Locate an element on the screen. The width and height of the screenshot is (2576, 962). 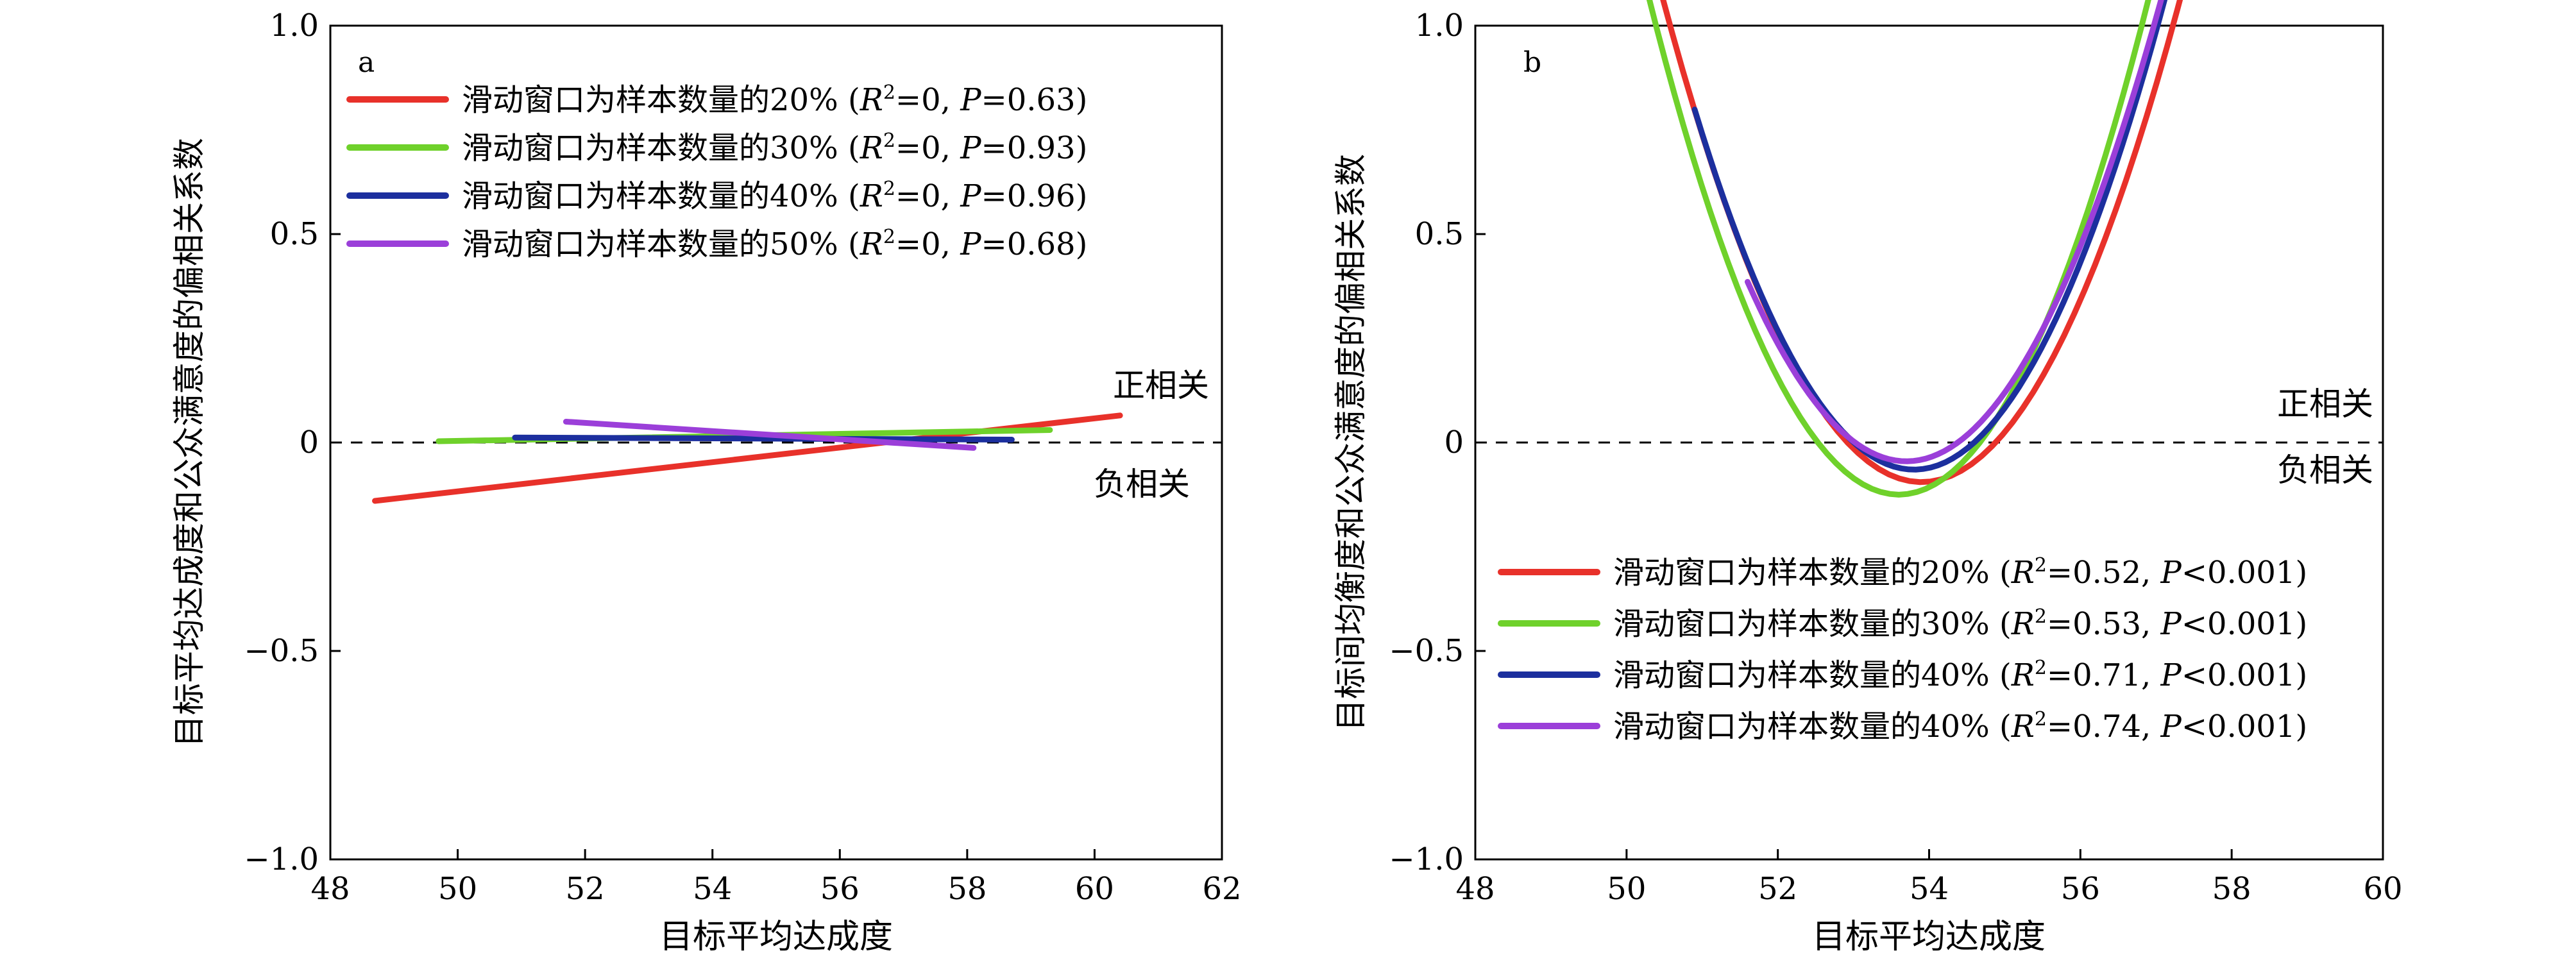
y-axis-label: 目标平均达成度和公众满意度的偏相关系数 is located at coordinates (189, 442).